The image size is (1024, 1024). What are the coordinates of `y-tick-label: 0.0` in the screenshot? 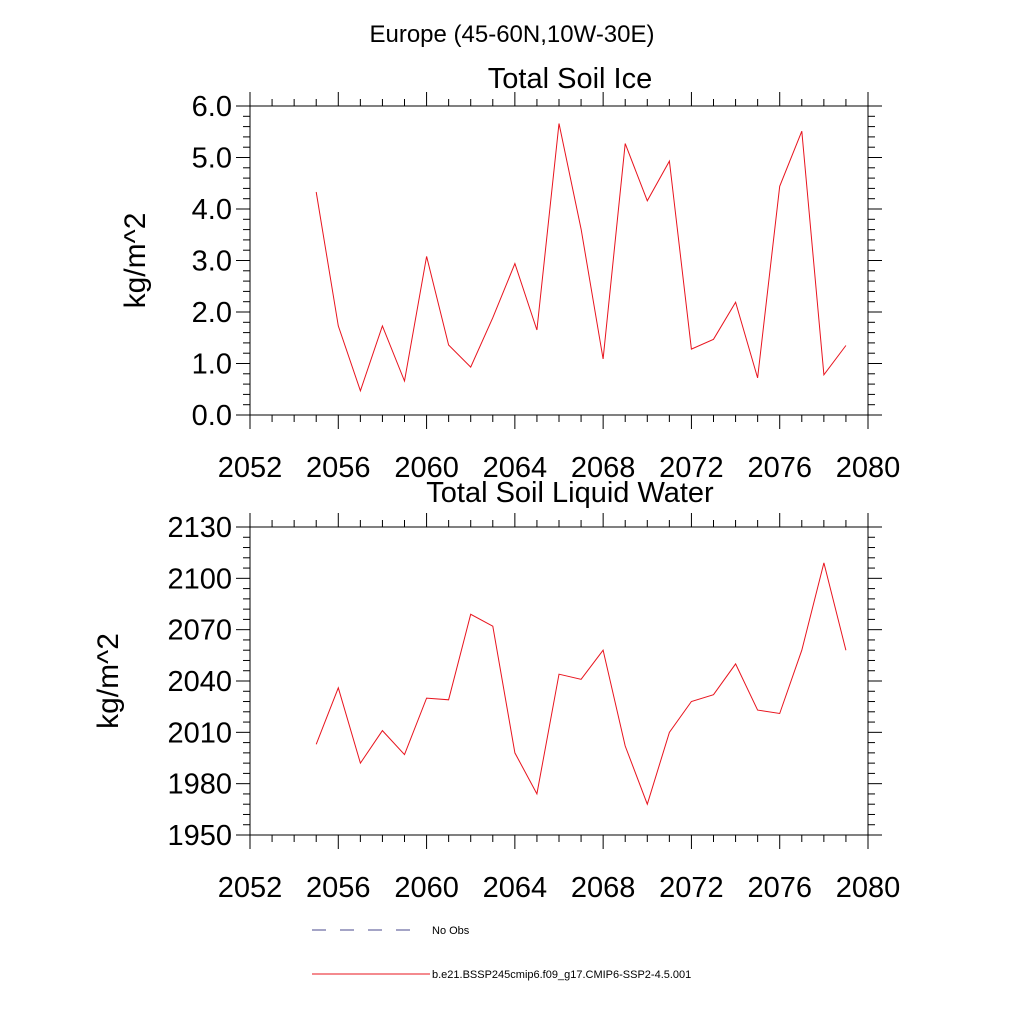 It's located at (212, 416).